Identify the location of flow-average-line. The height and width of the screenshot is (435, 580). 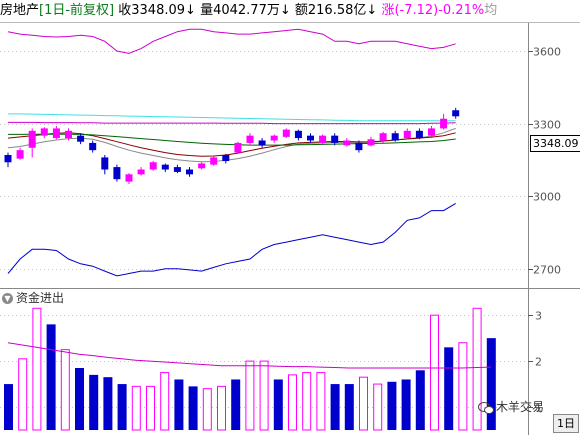
(249, 355).